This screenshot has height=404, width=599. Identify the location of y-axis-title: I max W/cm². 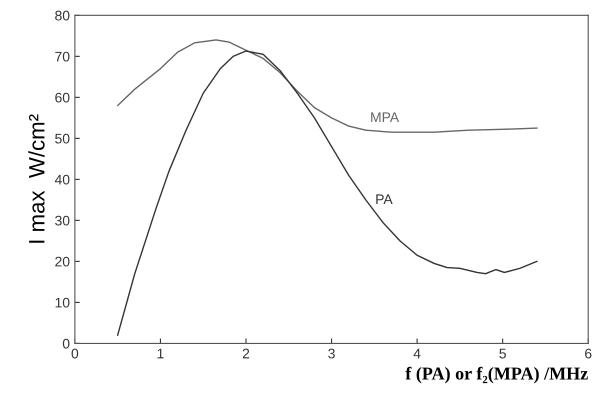
(36, 178).